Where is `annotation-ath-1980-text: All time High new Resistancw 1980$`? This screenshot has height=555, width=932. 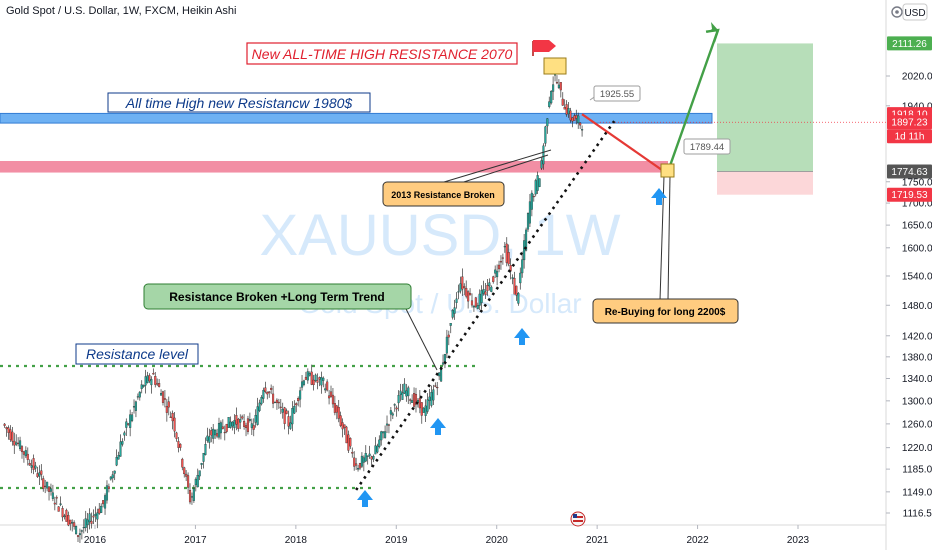
annotation-ath-1980-text: All time High new Resistancw 1980$ is located at coordinates (239, 103).